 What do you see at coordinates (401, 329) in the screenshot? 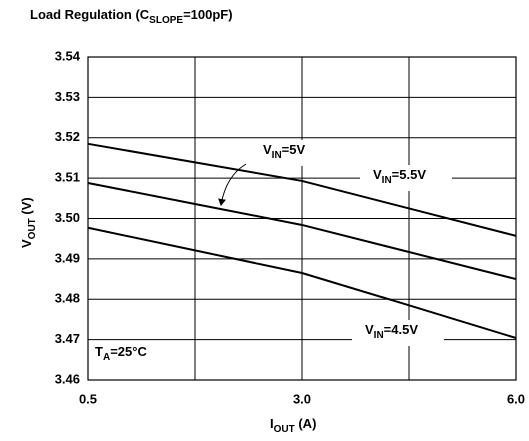
I see `annotation-part: =4.5V` at bounding box center [401, 329].